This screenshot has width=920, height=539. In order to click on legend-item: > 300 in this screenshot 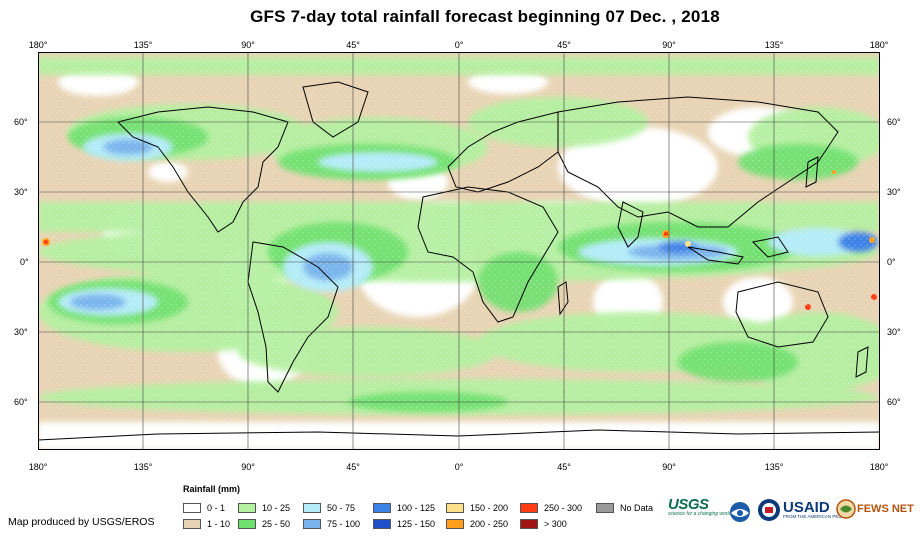, I will do `click(543, 523)`.